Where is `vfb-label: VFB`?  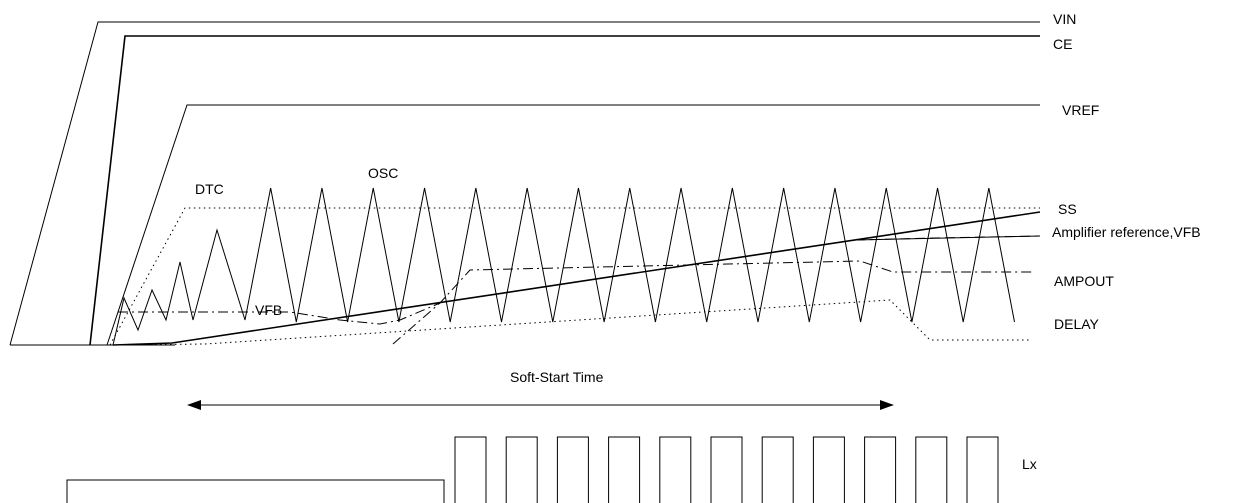 vfb-label: VFB is located at coordinates (268, 310).